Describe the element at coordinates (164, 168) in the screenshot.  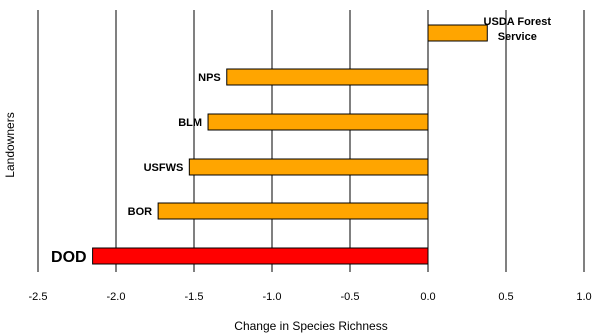
I see `bar-label: USFWS` at that location.